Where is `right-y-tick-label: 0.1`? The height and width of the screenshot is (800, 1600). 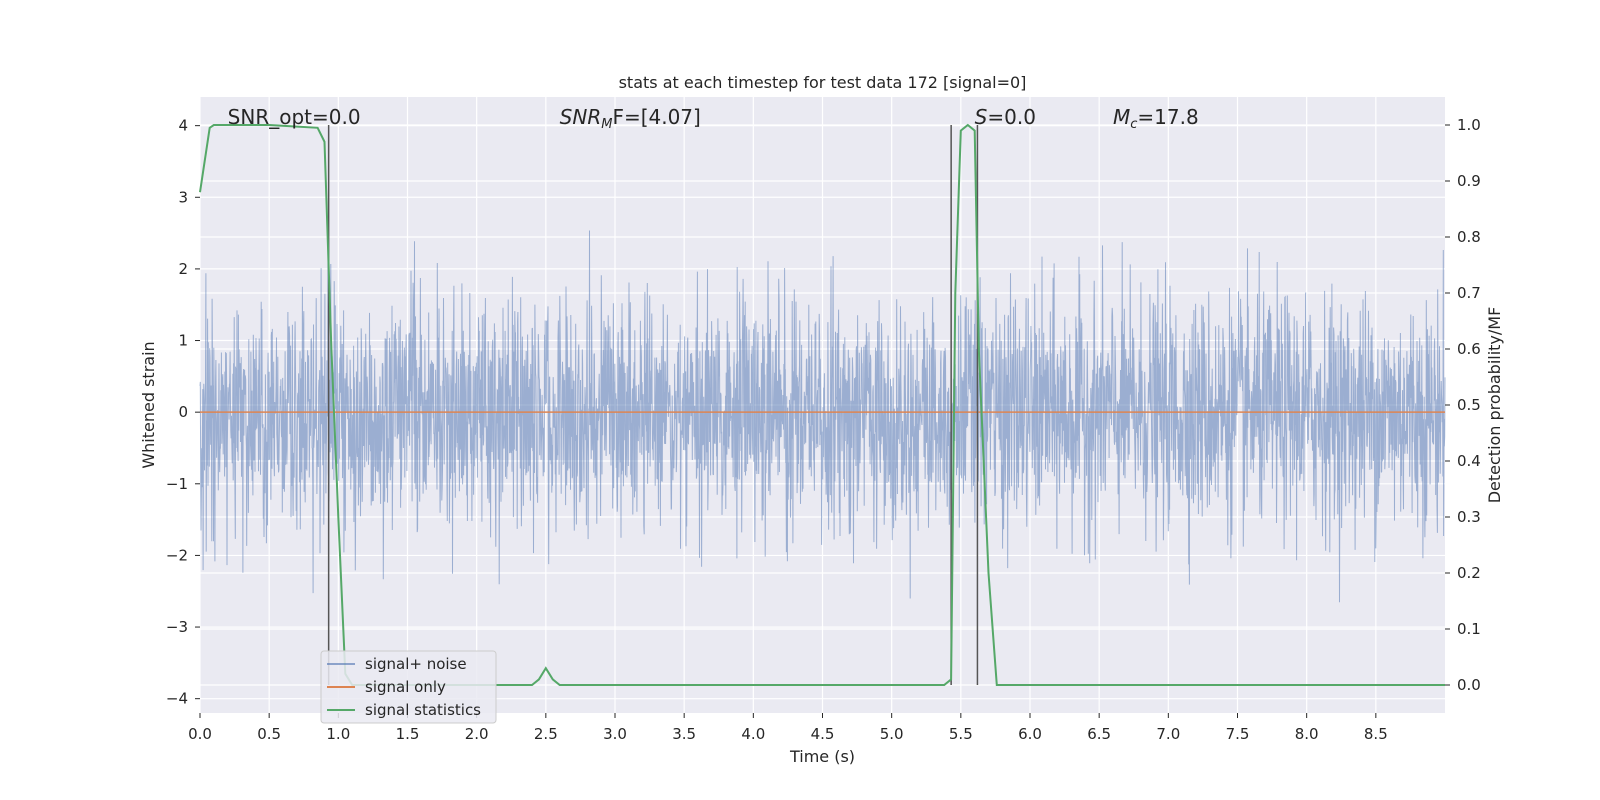
right-y-tick-label: 0.1 is located at coordinates (1469, 629).